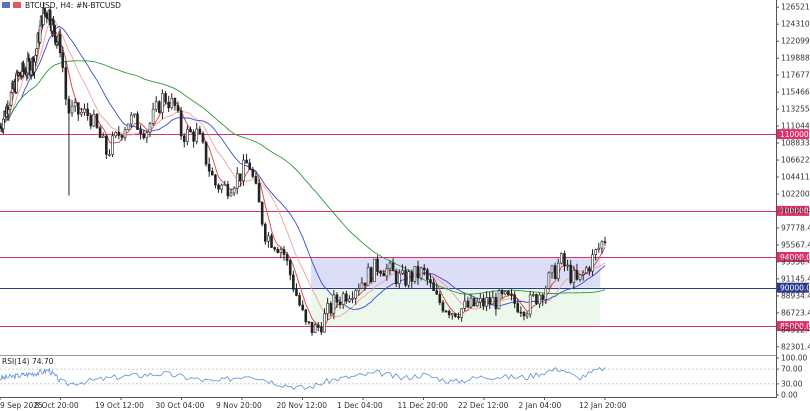 The image size is (810, 411). I want to click on price-tick-label: 97778.4, so click(795, 227).